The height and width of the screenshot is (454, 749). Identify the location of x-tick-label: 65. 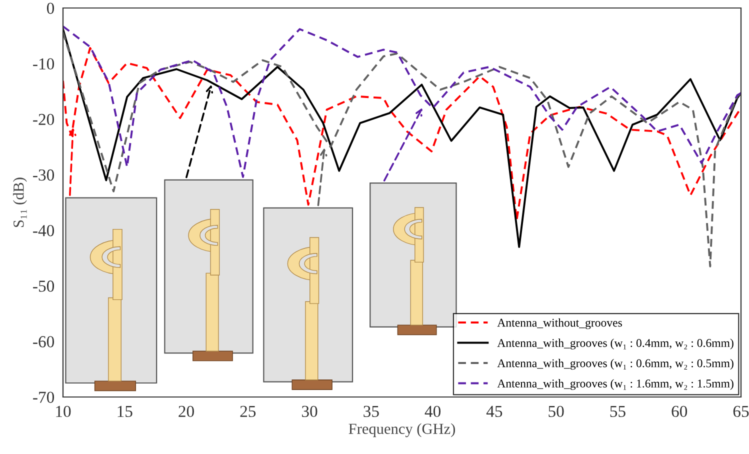
(741, 412).